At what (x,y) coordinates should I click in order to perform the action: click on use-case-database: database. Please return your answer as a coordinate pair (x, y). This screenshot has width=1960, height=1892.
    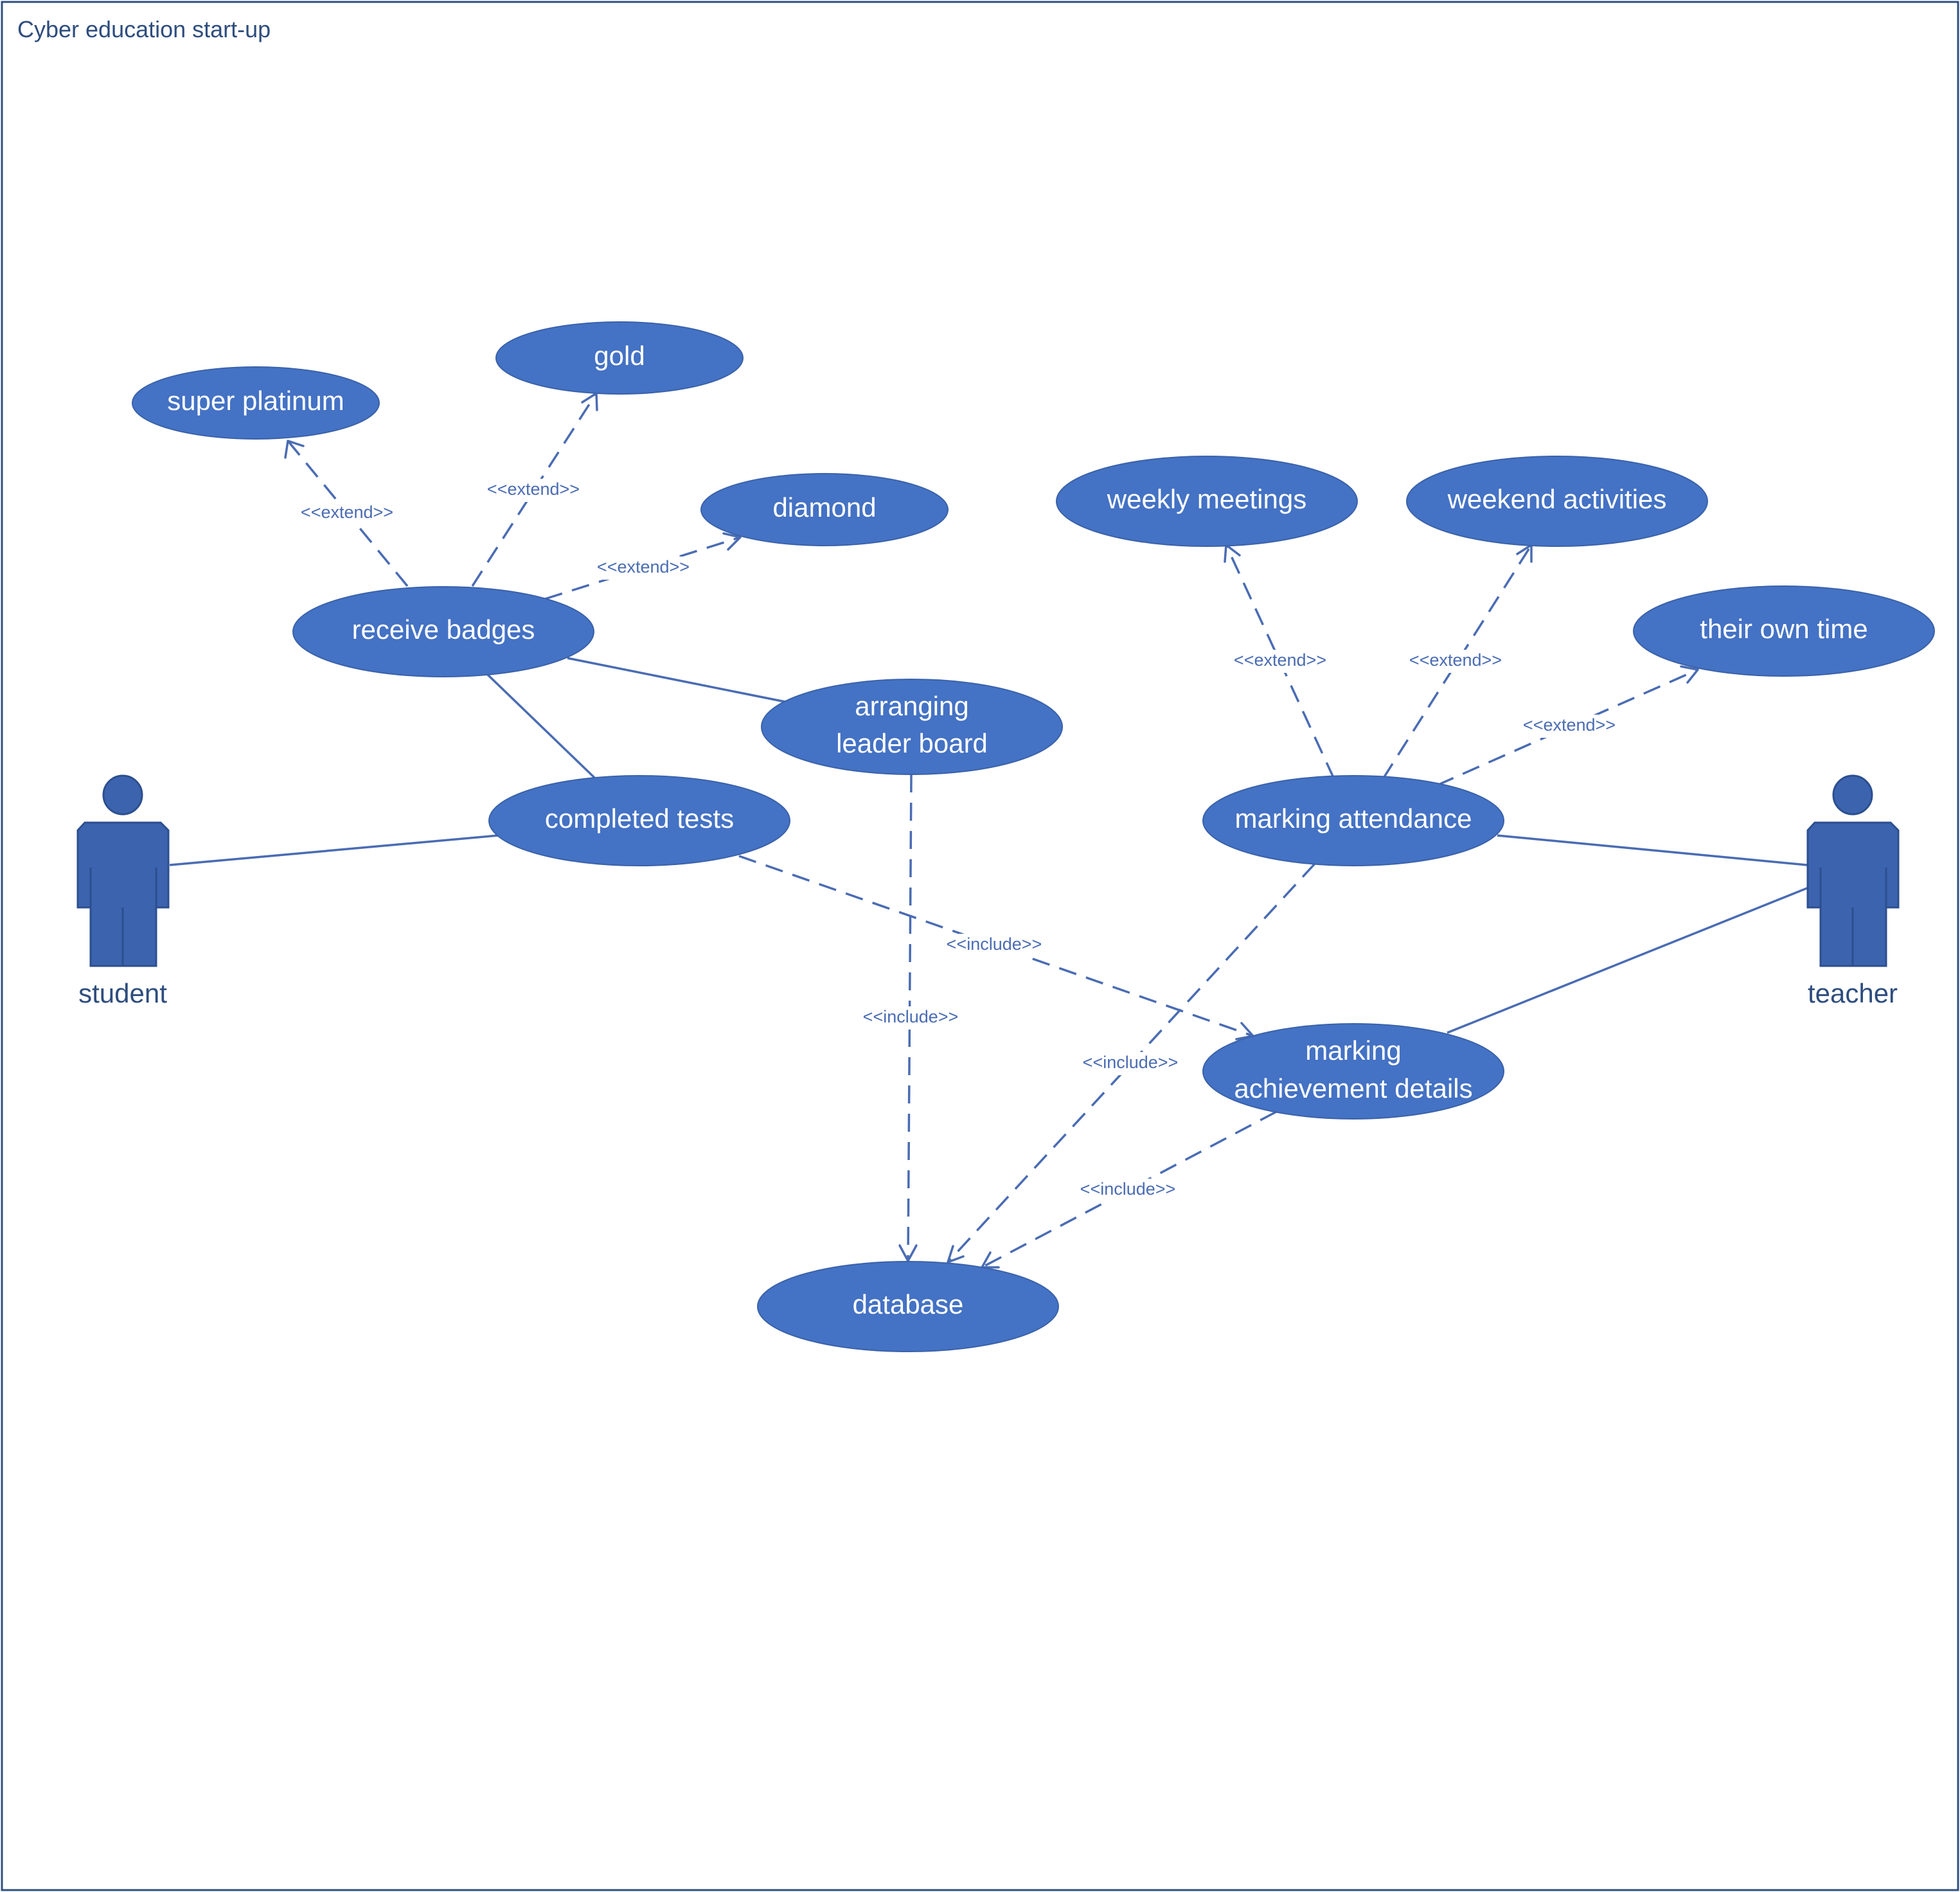
    Looking at the image, I should click on (908, 1306).